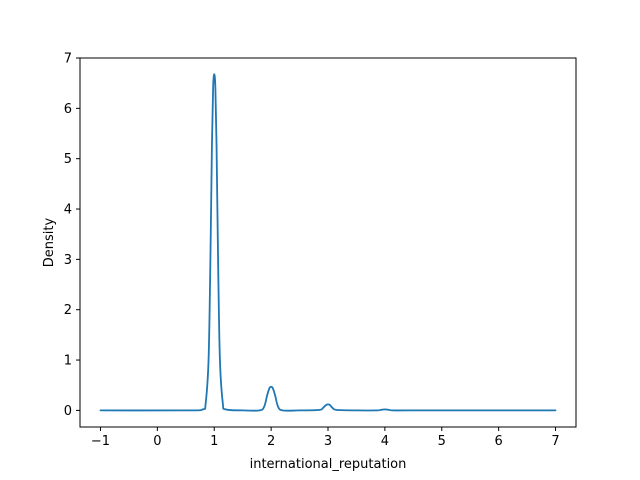 Image resolution: width=640 pixels, height=480 pixels. What do you see at coordinates (68, 109) in the screenshot?
I see `y-tick-label: 6` at bounding box center [68, 109].